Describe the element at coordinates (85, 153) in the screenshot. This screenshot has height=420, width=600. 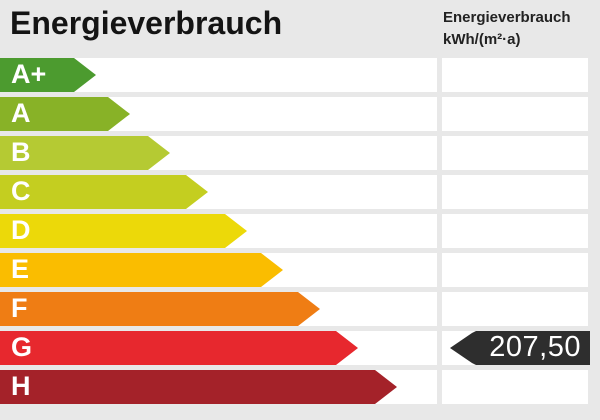
I see `grade-arrow: B` at that location.